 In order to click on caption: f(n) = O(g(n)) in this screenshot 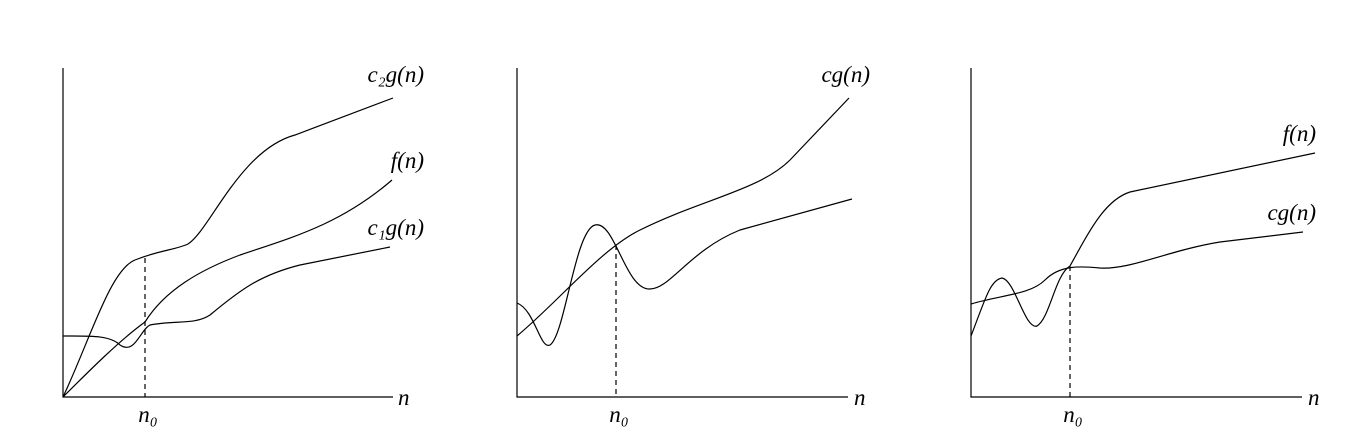, I will do `click(755, 426)`.